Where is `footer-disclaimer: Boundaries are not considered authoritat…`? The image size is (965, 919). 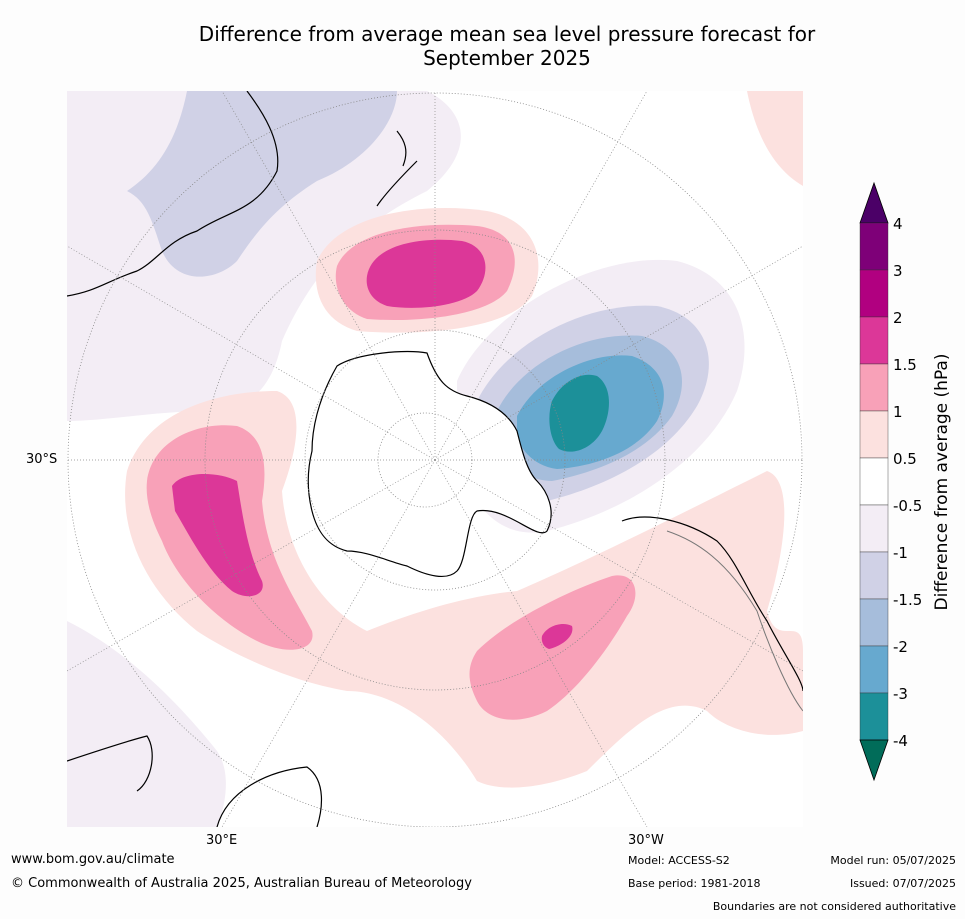
footer-disclaimer: Boundaries are not considered authoritat… is located at coordinates (834, 906).